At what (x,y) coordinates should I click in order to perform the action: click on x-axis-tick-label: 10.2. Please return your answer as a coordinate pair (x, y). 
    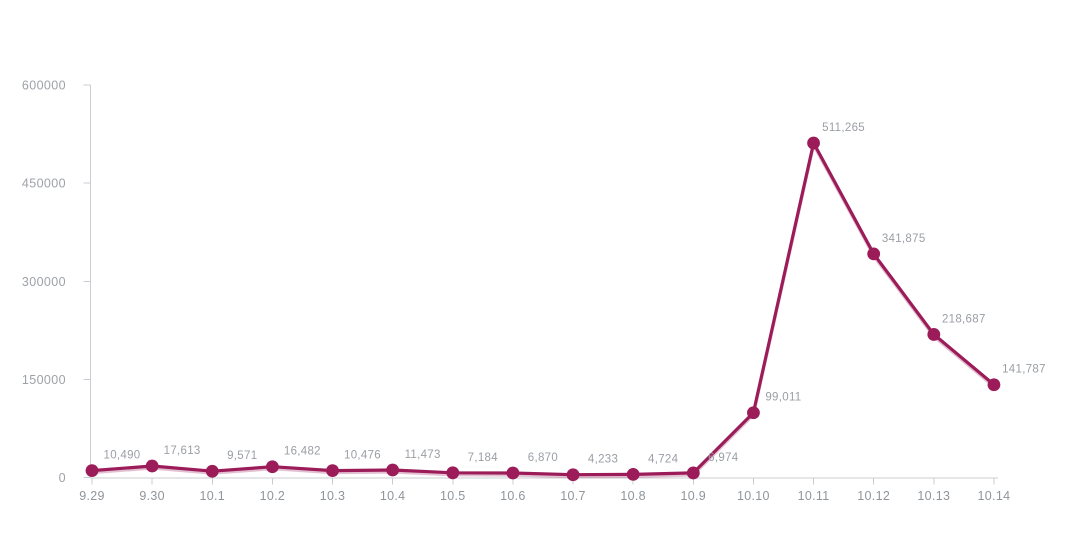
    Looking at the image, I should click on (273, 496).